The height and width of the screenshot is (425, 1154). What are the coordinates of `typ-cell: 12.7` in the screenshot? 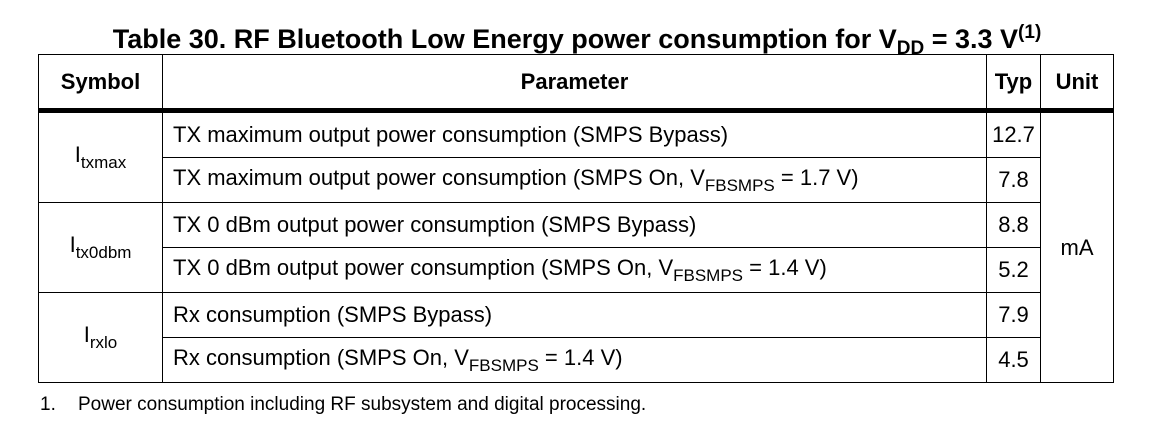 It's located at (1013, 134).